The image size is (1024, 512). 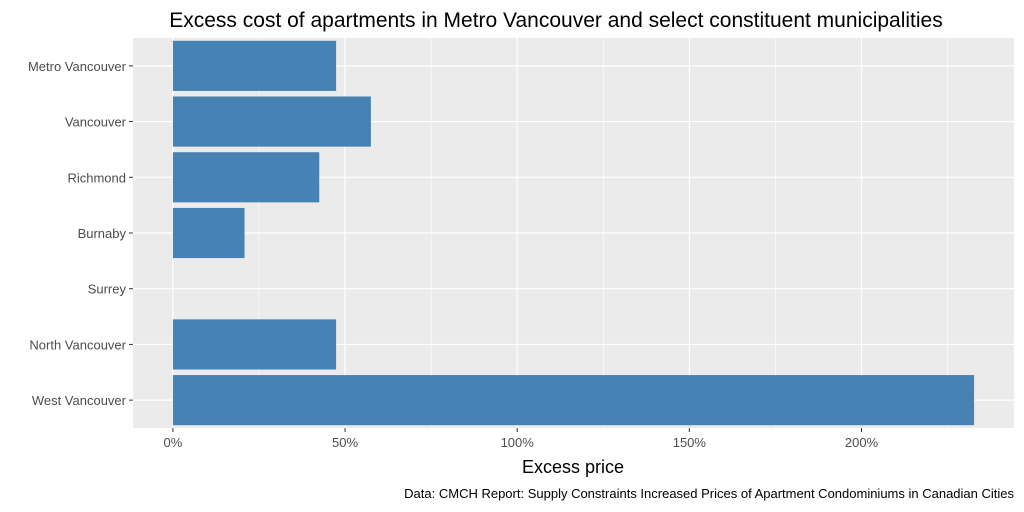 What do you see at coordinates (102, 233) in the screenshot?
I see `y-tick-label: Burnaby` at bounding box center [102, 233].